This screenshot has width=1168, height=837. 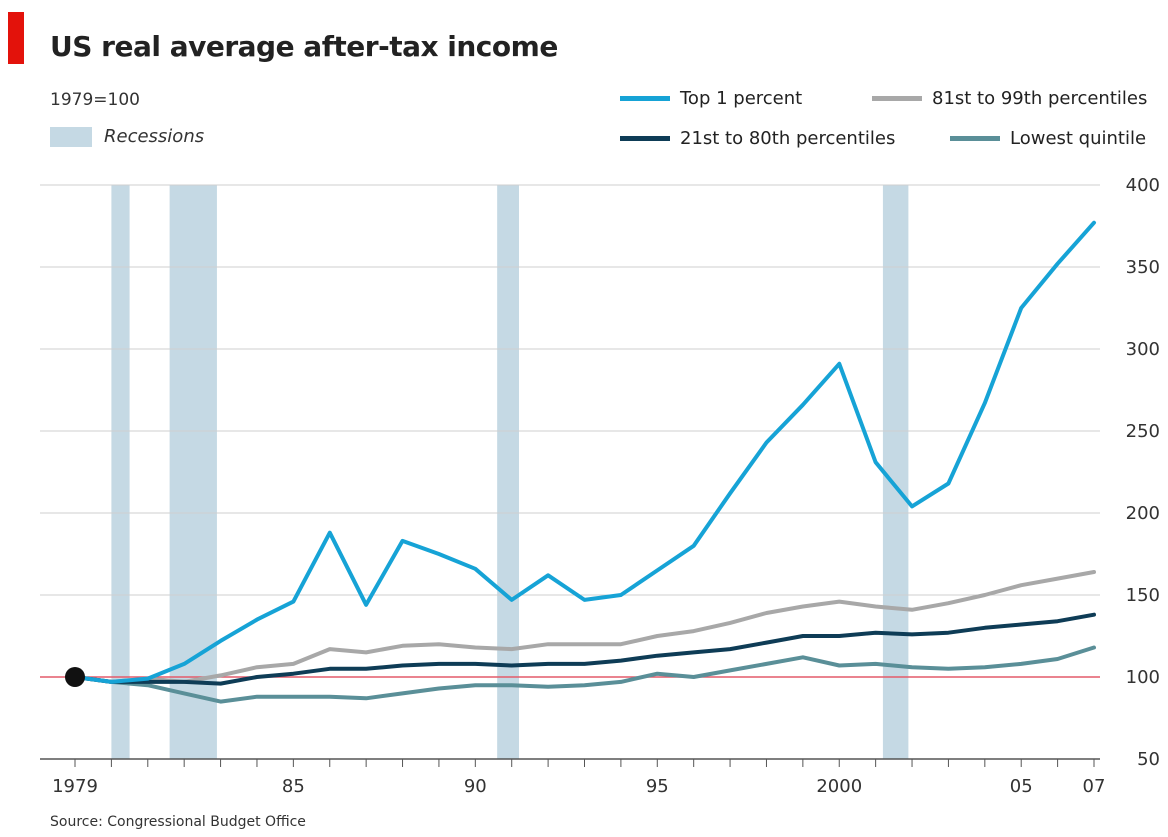 What do you see at coordinates (304, 46) in the screenshot?
I see `chart-title: US real average after-tax income` at bounding box center [304, 46].